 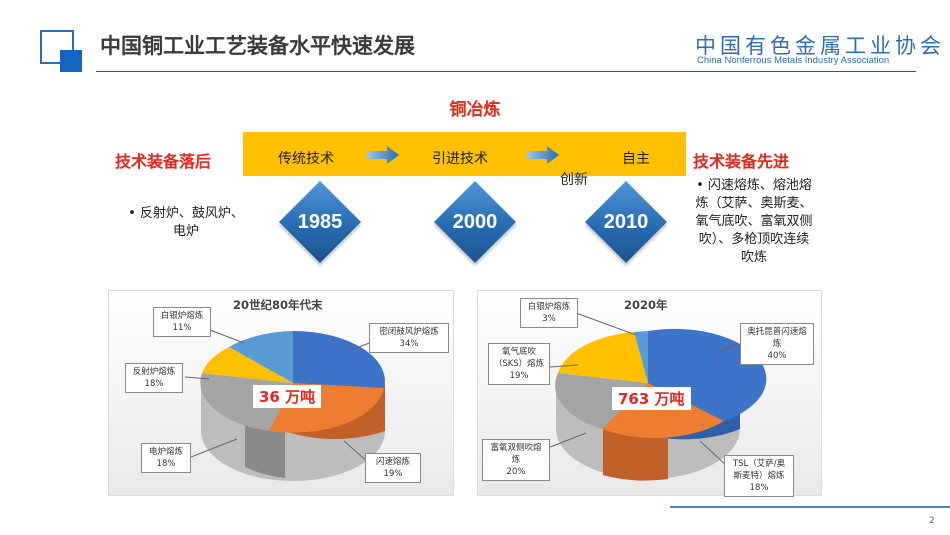 I want to click on callout-side-blow: 富氧双侧吹熔炼 20%, so click(x=516, y=460).